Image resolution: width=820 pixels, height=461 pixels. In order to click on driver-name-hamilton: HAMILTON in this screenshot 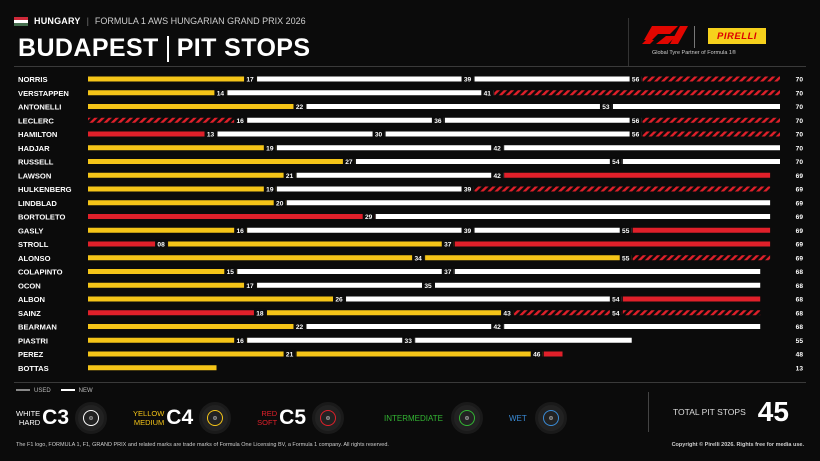, I will do `click(37, 134)`.